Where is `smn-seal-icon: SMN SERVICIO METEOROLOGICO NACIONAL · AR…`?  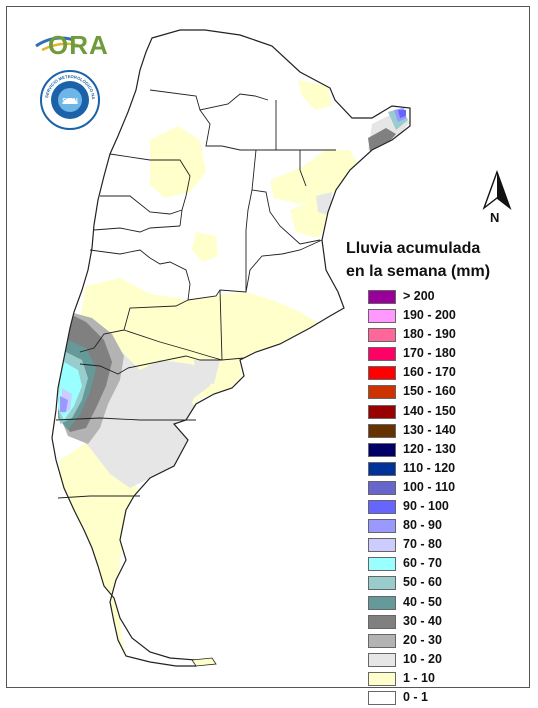 smn-seal-icon: SMN SERVICIO METEOROLOGICO NACIONAL · AR… is located at coordinates (70, 100).